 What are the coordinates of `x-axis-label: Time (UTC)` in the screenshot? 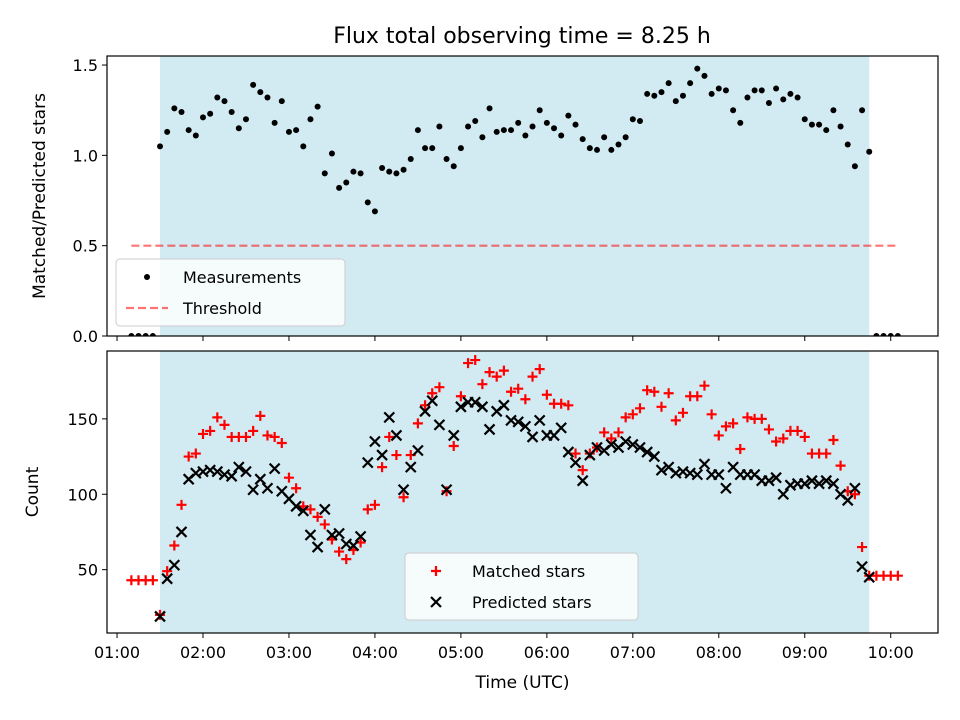 It's located at (522, 683).